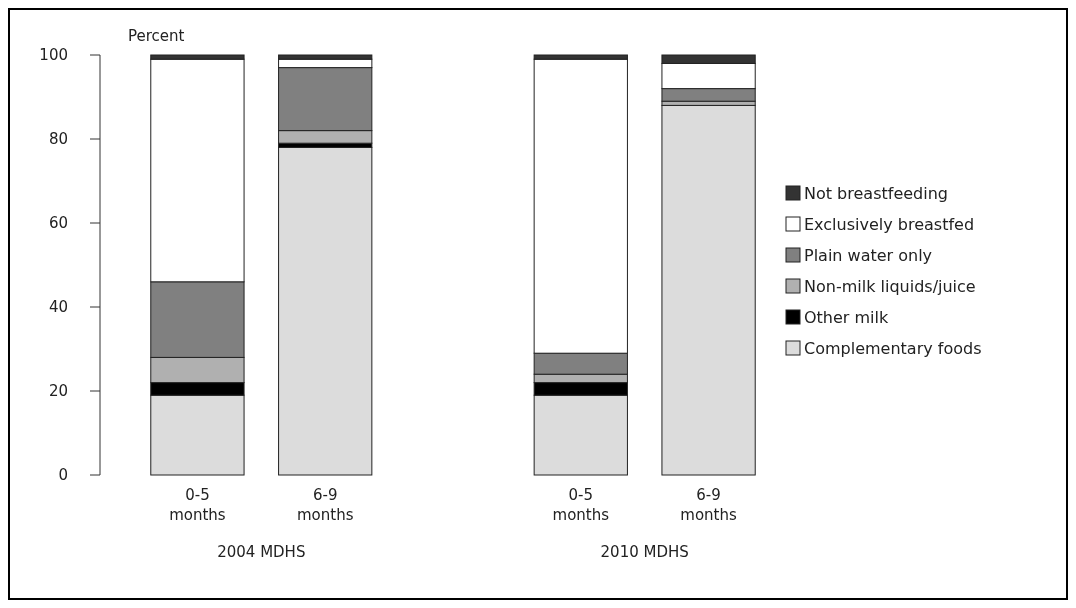  I want to click on legend-label: Non-milk liquids/juice, so click(890, 286).